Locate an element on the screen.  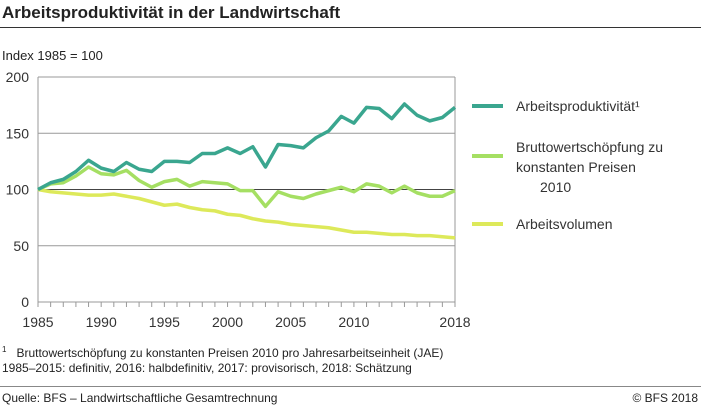
copyright: © BFS 2018 is located at coordinates (665, 398).